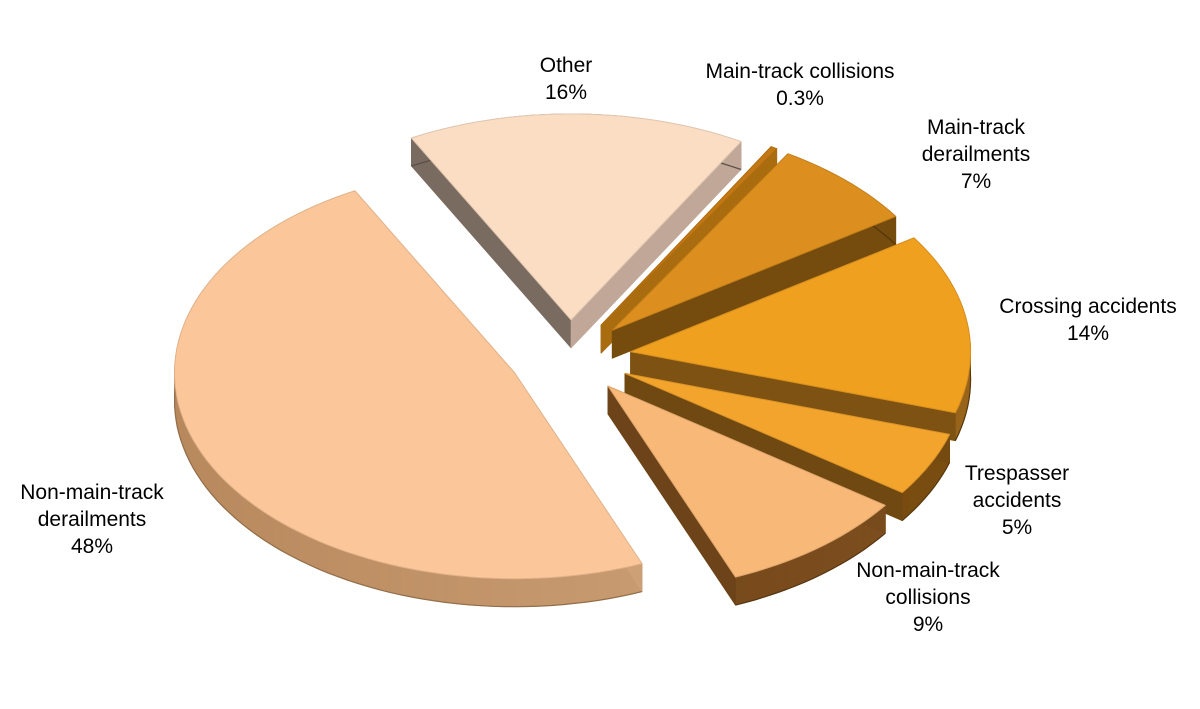 Image resolution: width=1200 pixels, height=709 pixels. What do you see at coordinates (800, 71) in the screenshot?
I see `slice-label-text: Main-track collisions` at bounding box center [800, 71].